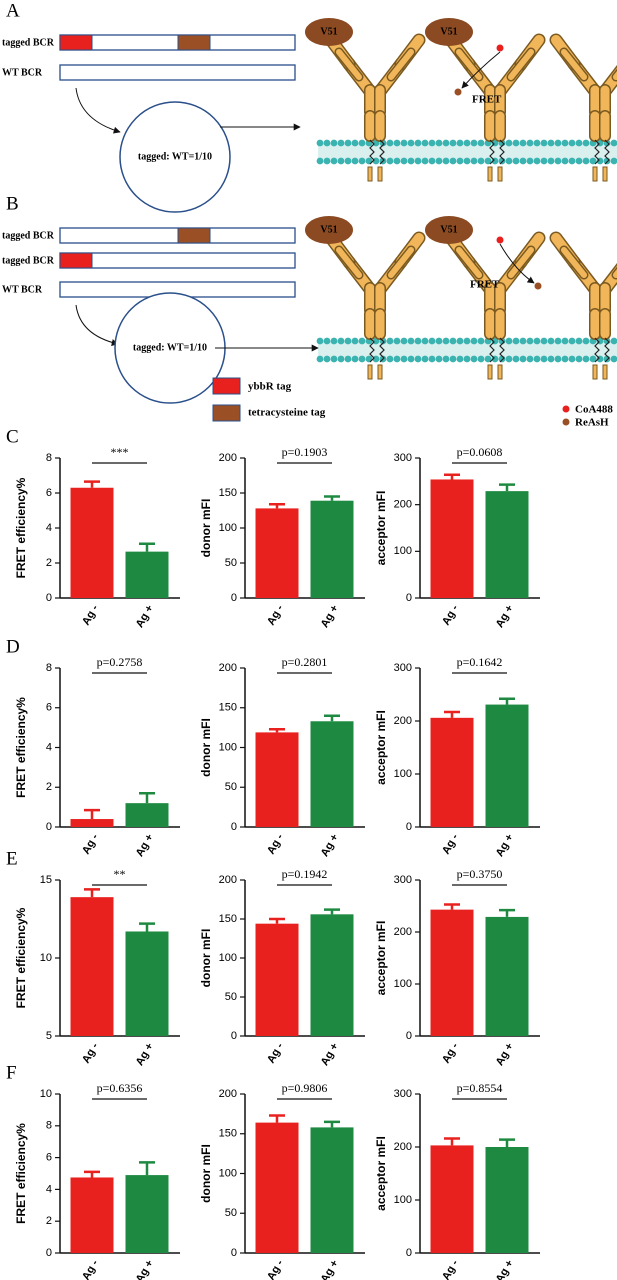 The height and width of the screenshot is (1280, 617). I want to click on y-tick-label: 6, so click(49, 493).